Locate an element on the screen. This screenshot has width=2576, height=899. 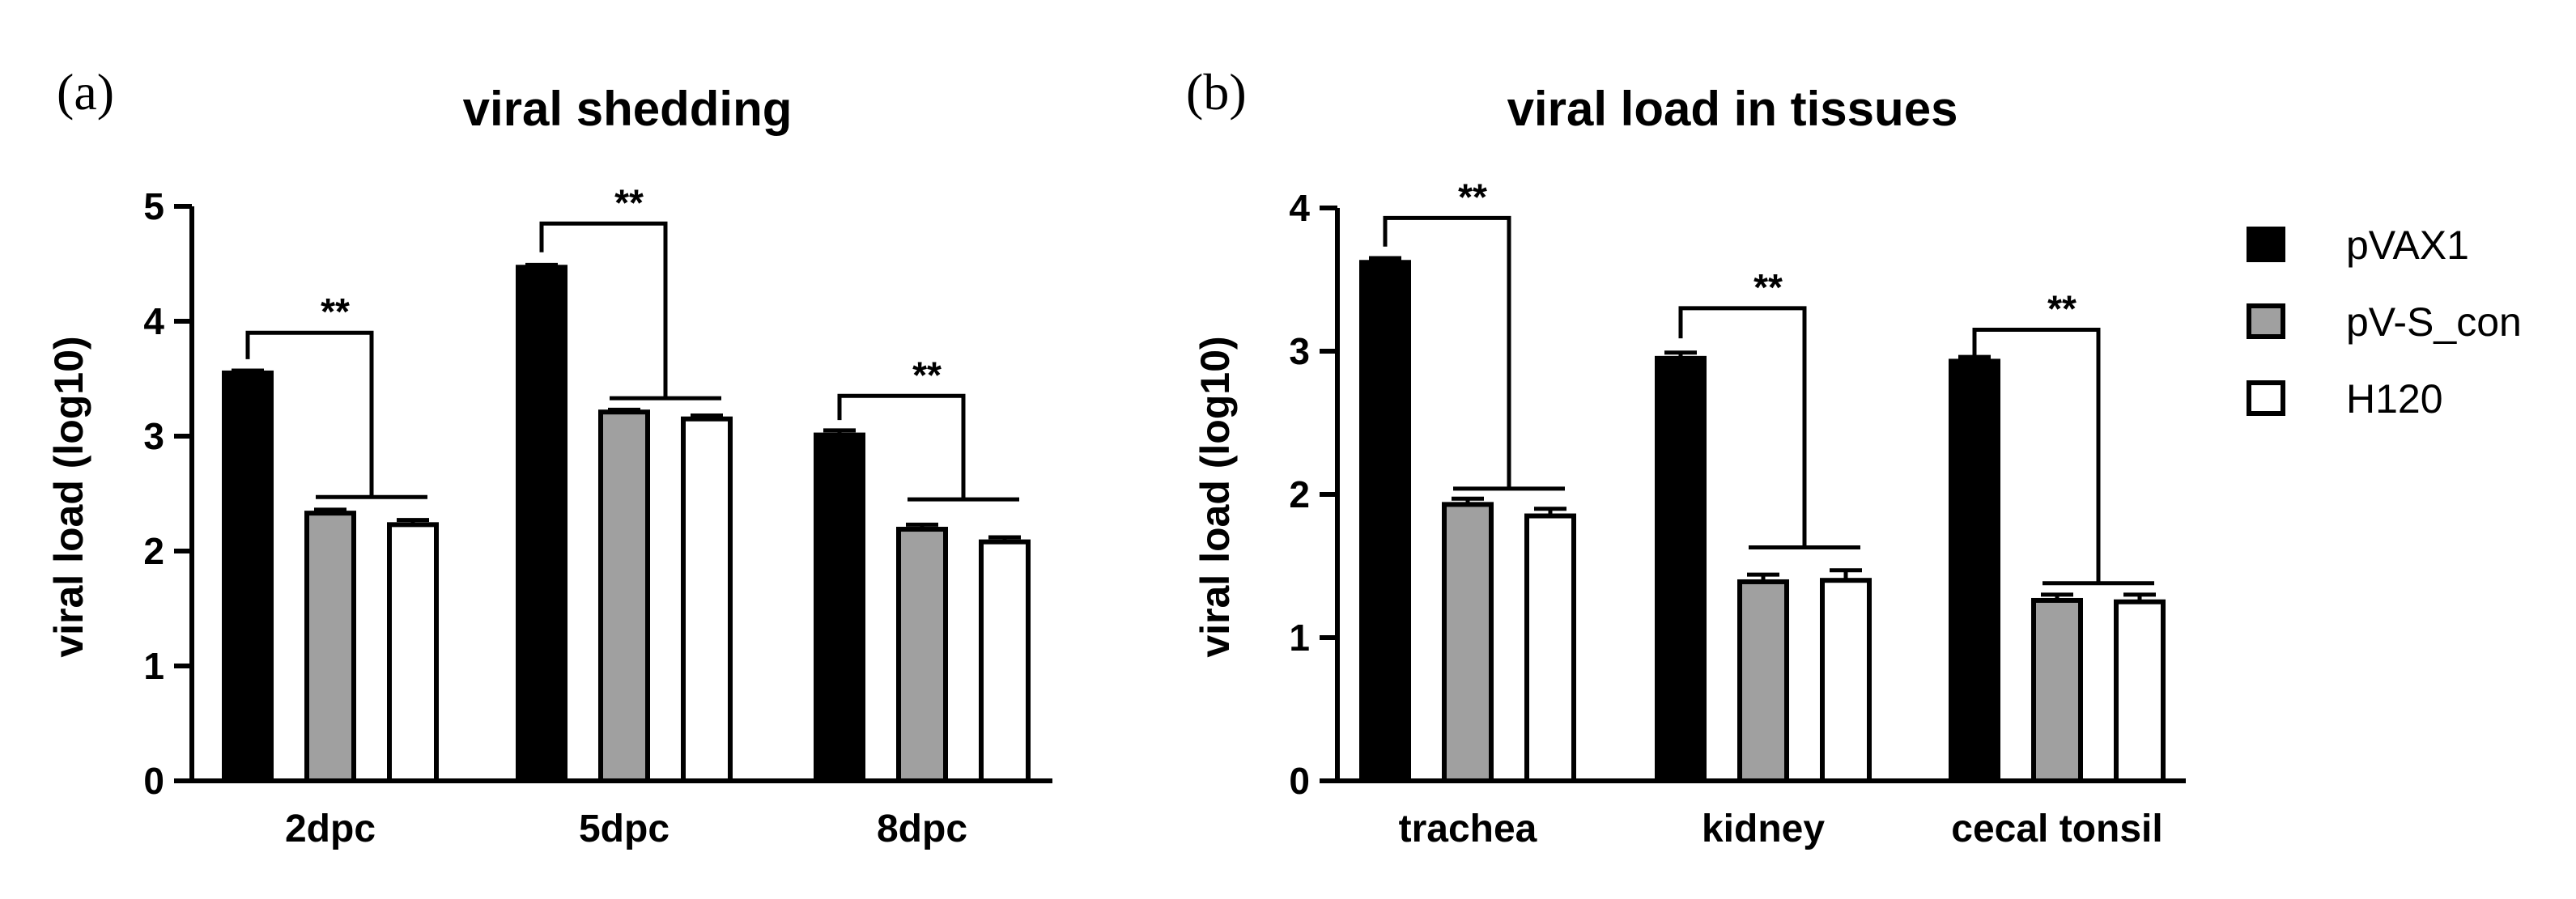
panel-a-xtick-label-5dpc: 5dpc is located at coordinates (625, 829).